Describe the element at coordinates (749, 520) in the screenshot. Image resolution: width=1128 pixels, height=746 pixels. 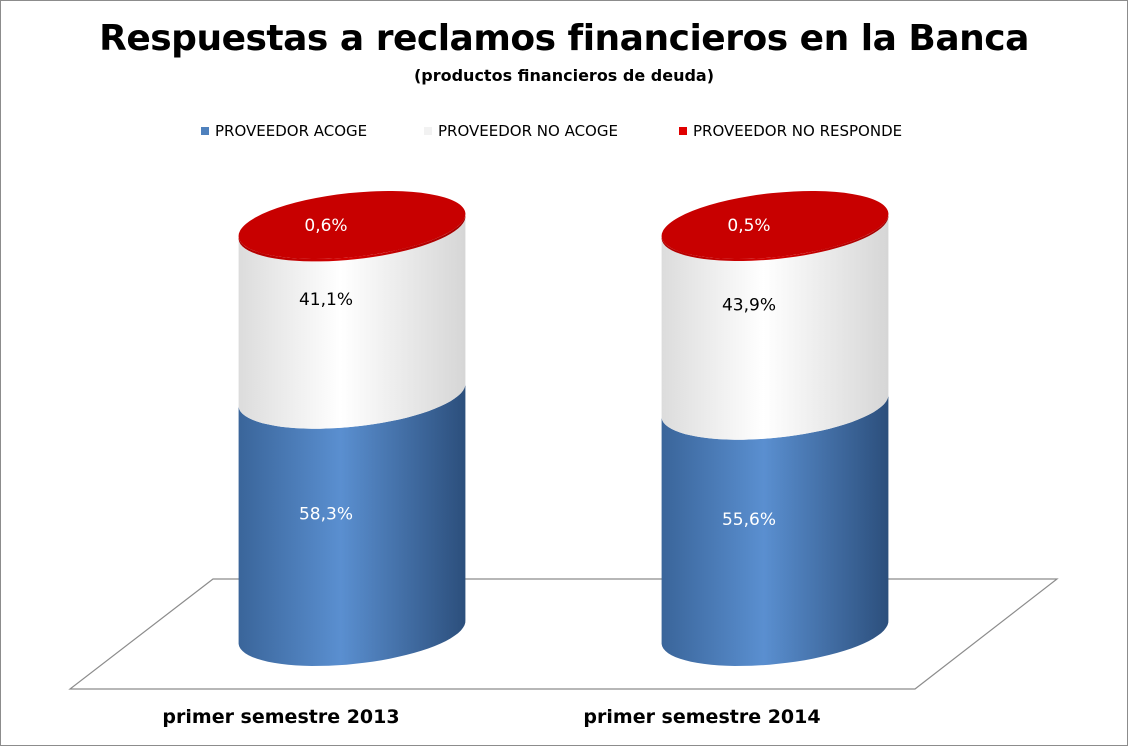
I see `data-label: 55,6%` at that location.